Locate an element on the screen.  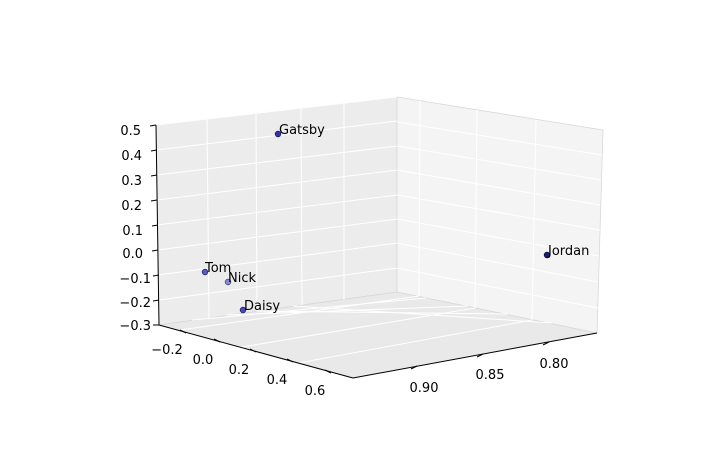
z-tick-label: 0.2 is located at coordinates (131, 206).